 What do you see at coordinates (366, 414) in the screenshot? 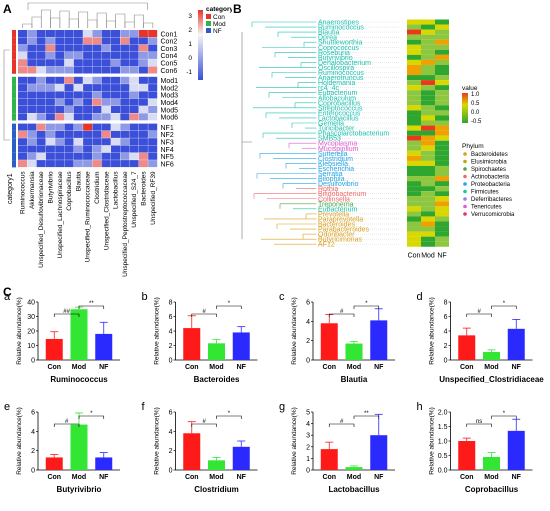
I see `significance-label: **` at bounding box center [366, 414].